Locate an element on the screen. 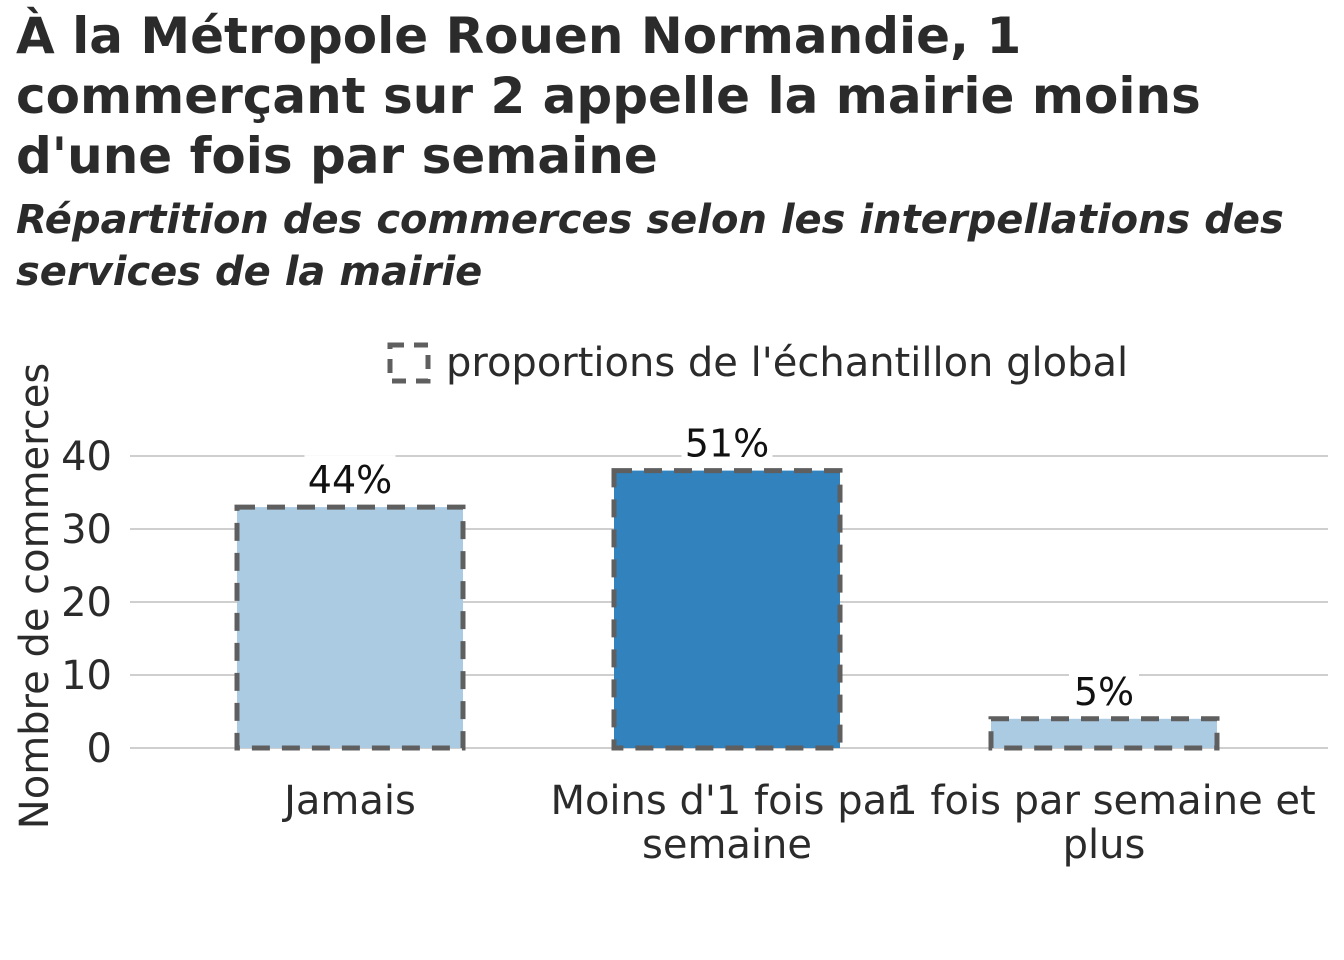 This screenshot has width=1344, height=960. x-tick-label-0-line-0: Jamais is located at coordinates (348, 801).